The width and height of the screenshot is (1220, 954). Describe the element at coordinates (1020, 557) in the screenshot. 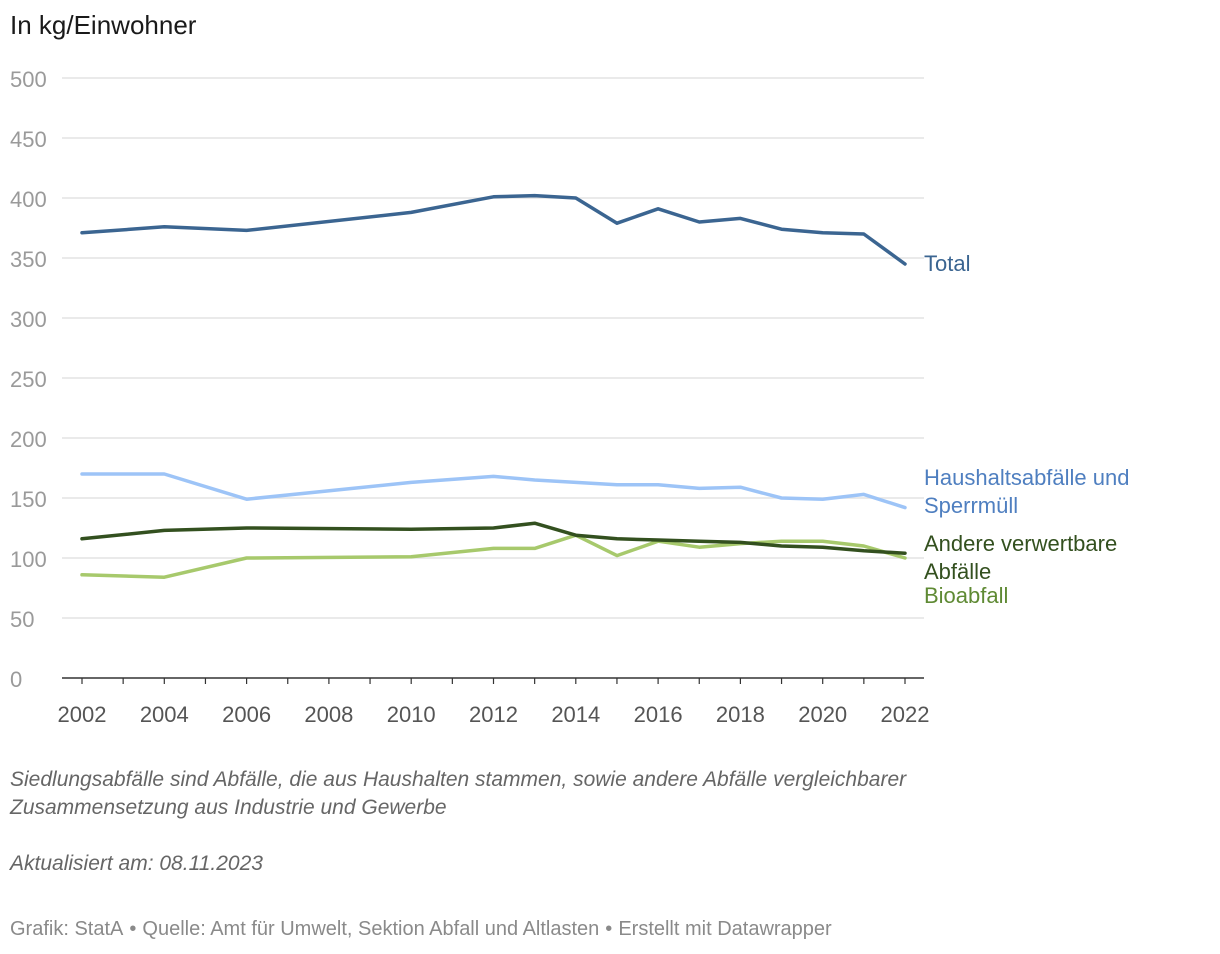

I see `series-label: Andere verwertbare Abfälle` at that location.